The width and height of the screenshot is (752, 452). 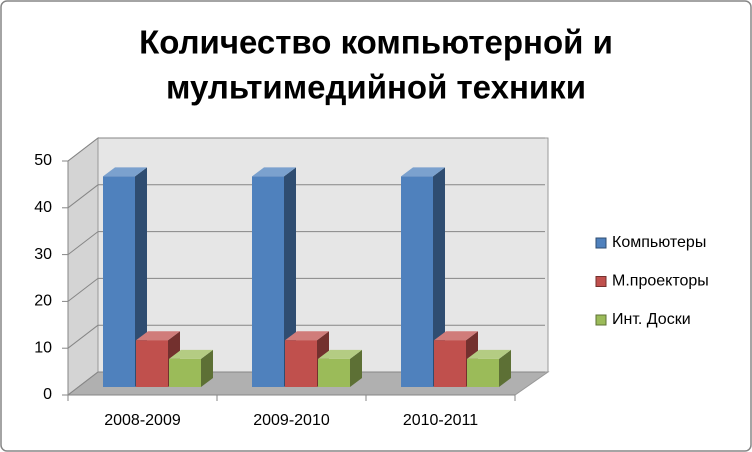 I want to click on legend-label: Инт. Доски, so click(x=651, y=319).